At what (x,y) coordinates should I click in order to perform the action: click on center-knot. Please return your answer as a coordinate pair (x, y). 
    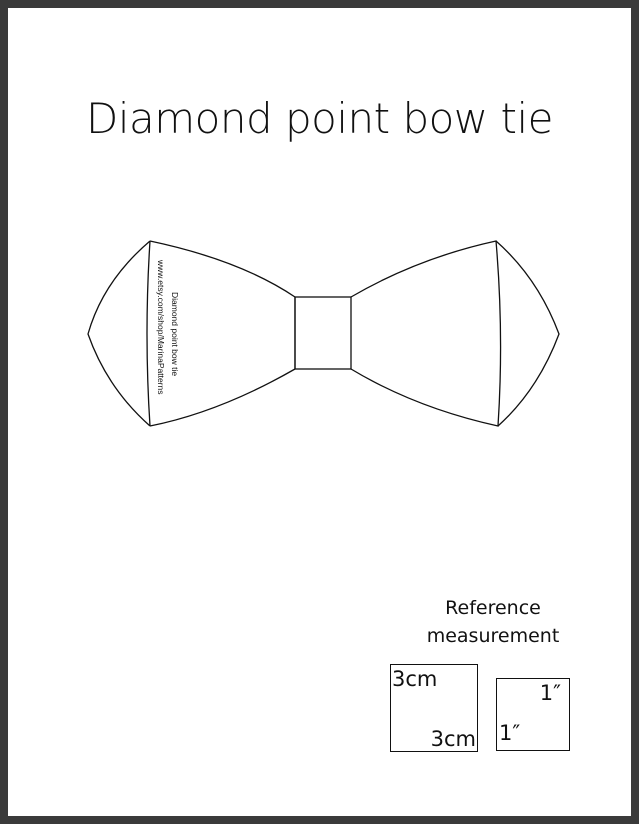
    Looking at the image, I should click on (323, 333).